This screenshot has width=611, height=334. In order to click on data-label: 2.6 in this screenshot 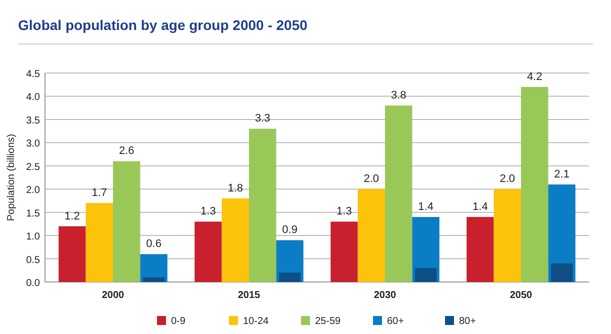, I will do `click(126, 151)`.